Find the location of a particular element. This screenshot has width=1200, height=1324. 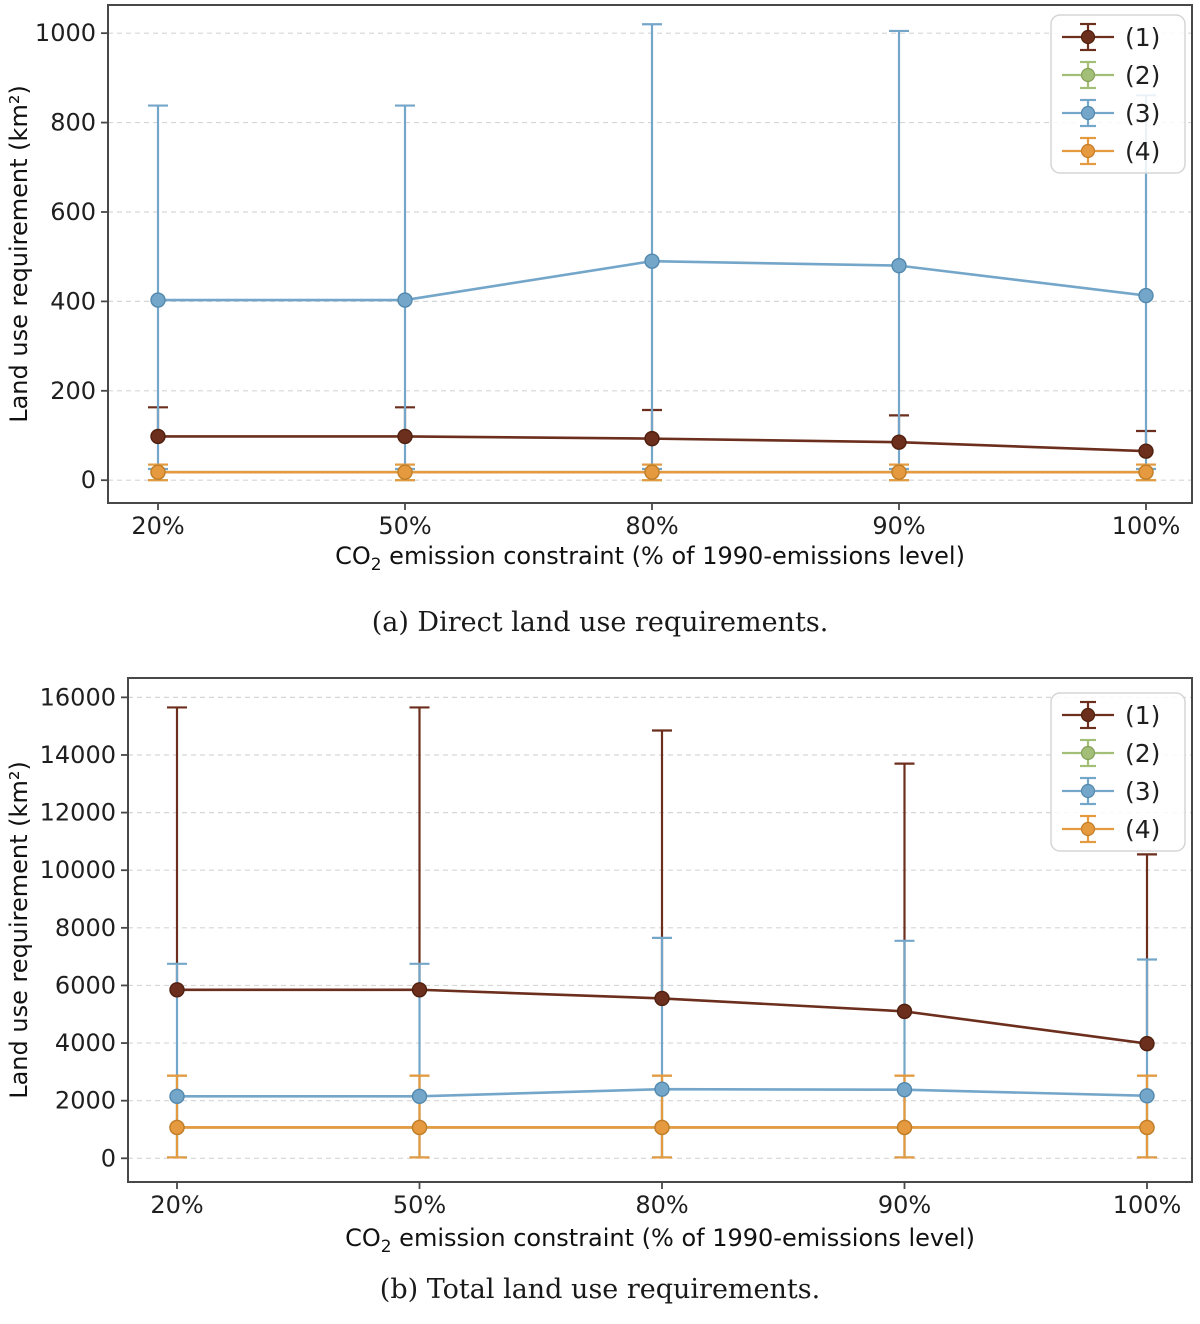

y-tick-label: 4000 is located at coordinates (85, 1043).